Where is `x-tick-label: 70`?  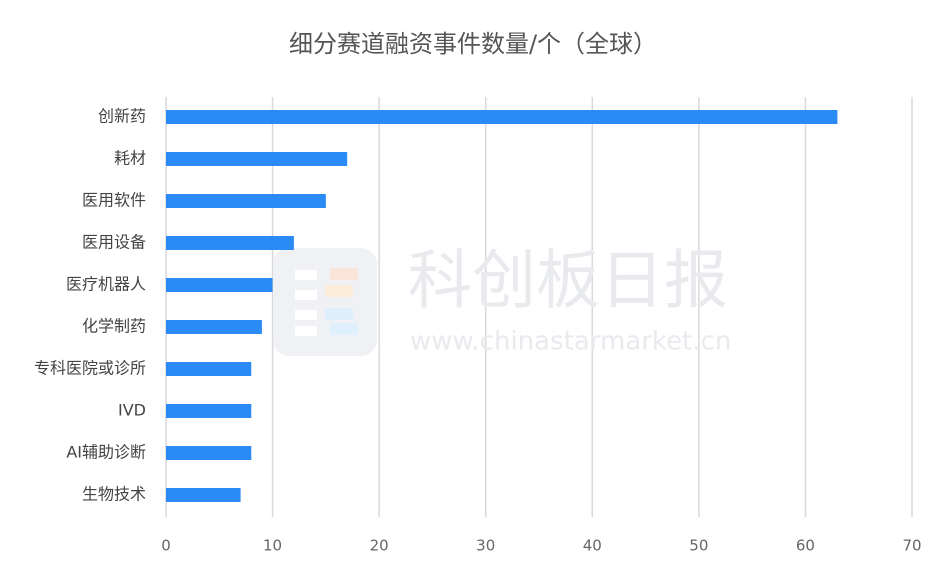 x-tick-label: 70 is located at coordinates (911, 546).